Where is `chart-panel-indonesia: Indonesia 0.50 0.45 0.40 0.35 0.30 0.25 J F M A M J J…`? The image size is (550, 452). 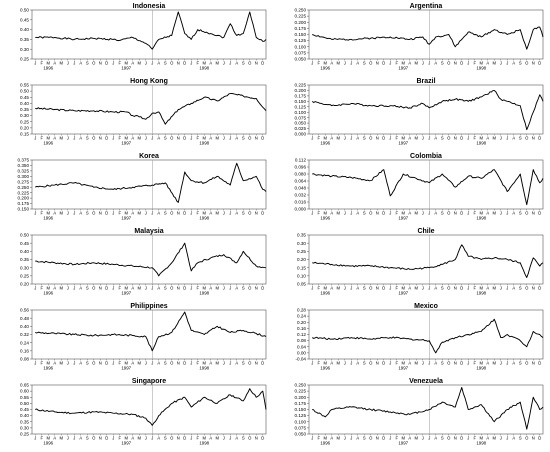
chart-panel-indonesia: Indonesia 0.50 0.45 0.40 0.35 0.30 0.25 J F M A M J J… is located at coordinates (136, 37).